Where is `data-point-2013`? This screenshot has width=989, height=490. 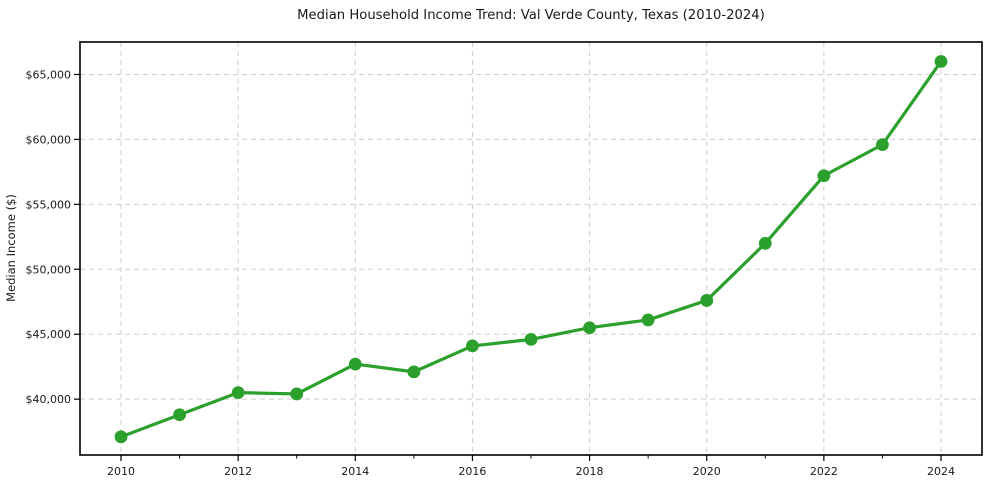
data-point-2013 is located at coordinates (297, 394).